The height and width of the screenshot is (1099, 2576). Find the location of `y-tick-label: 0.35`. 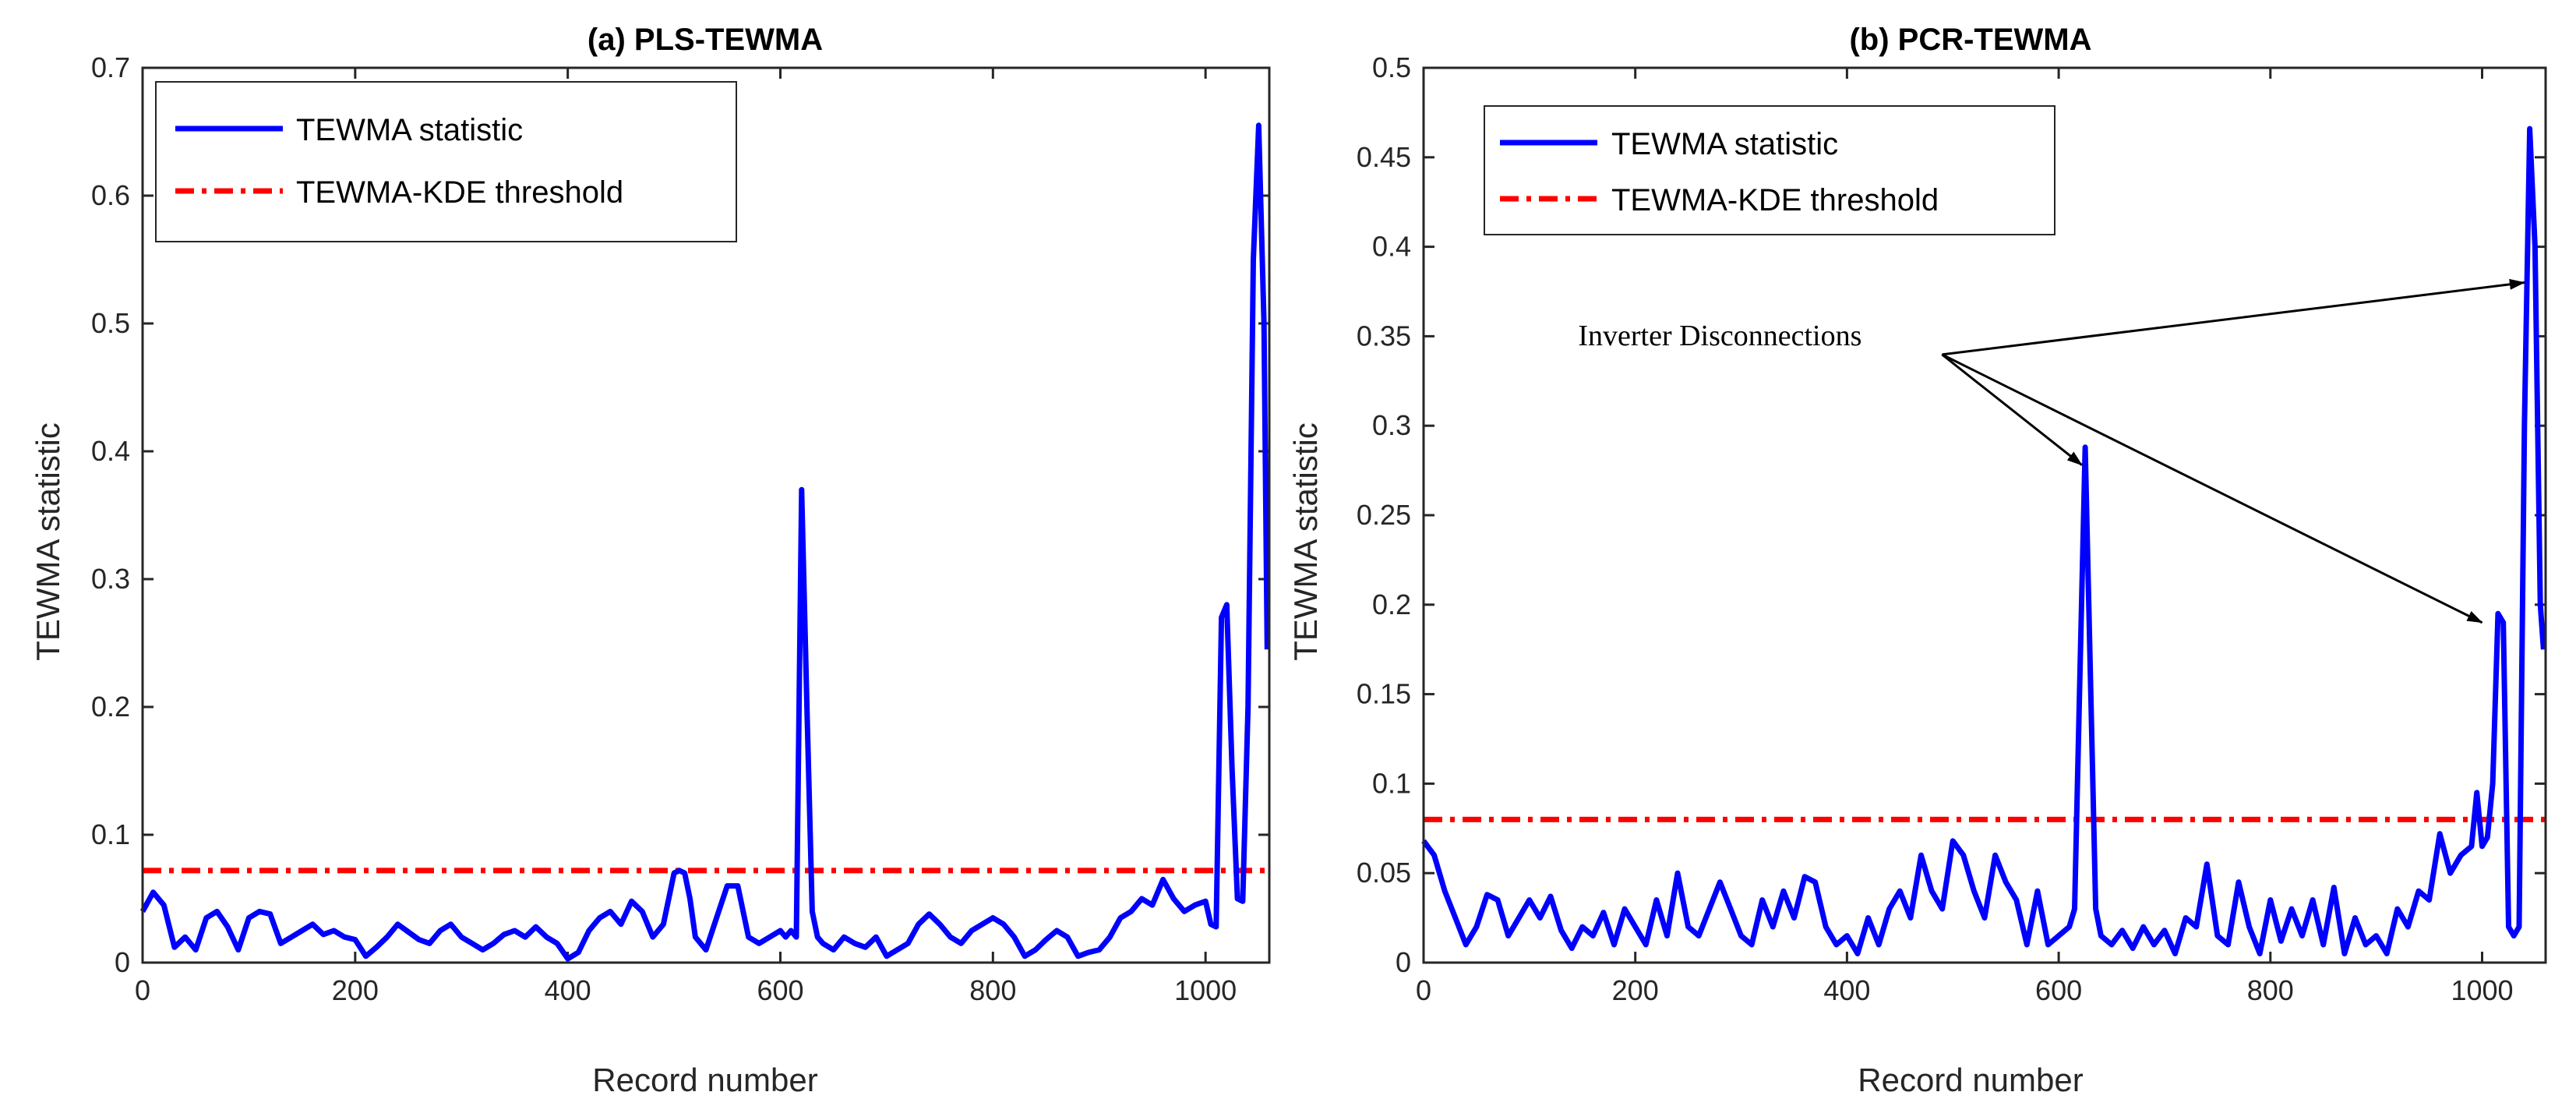

y-tick-label: 0.35 is located at coordinates (1384, 336).